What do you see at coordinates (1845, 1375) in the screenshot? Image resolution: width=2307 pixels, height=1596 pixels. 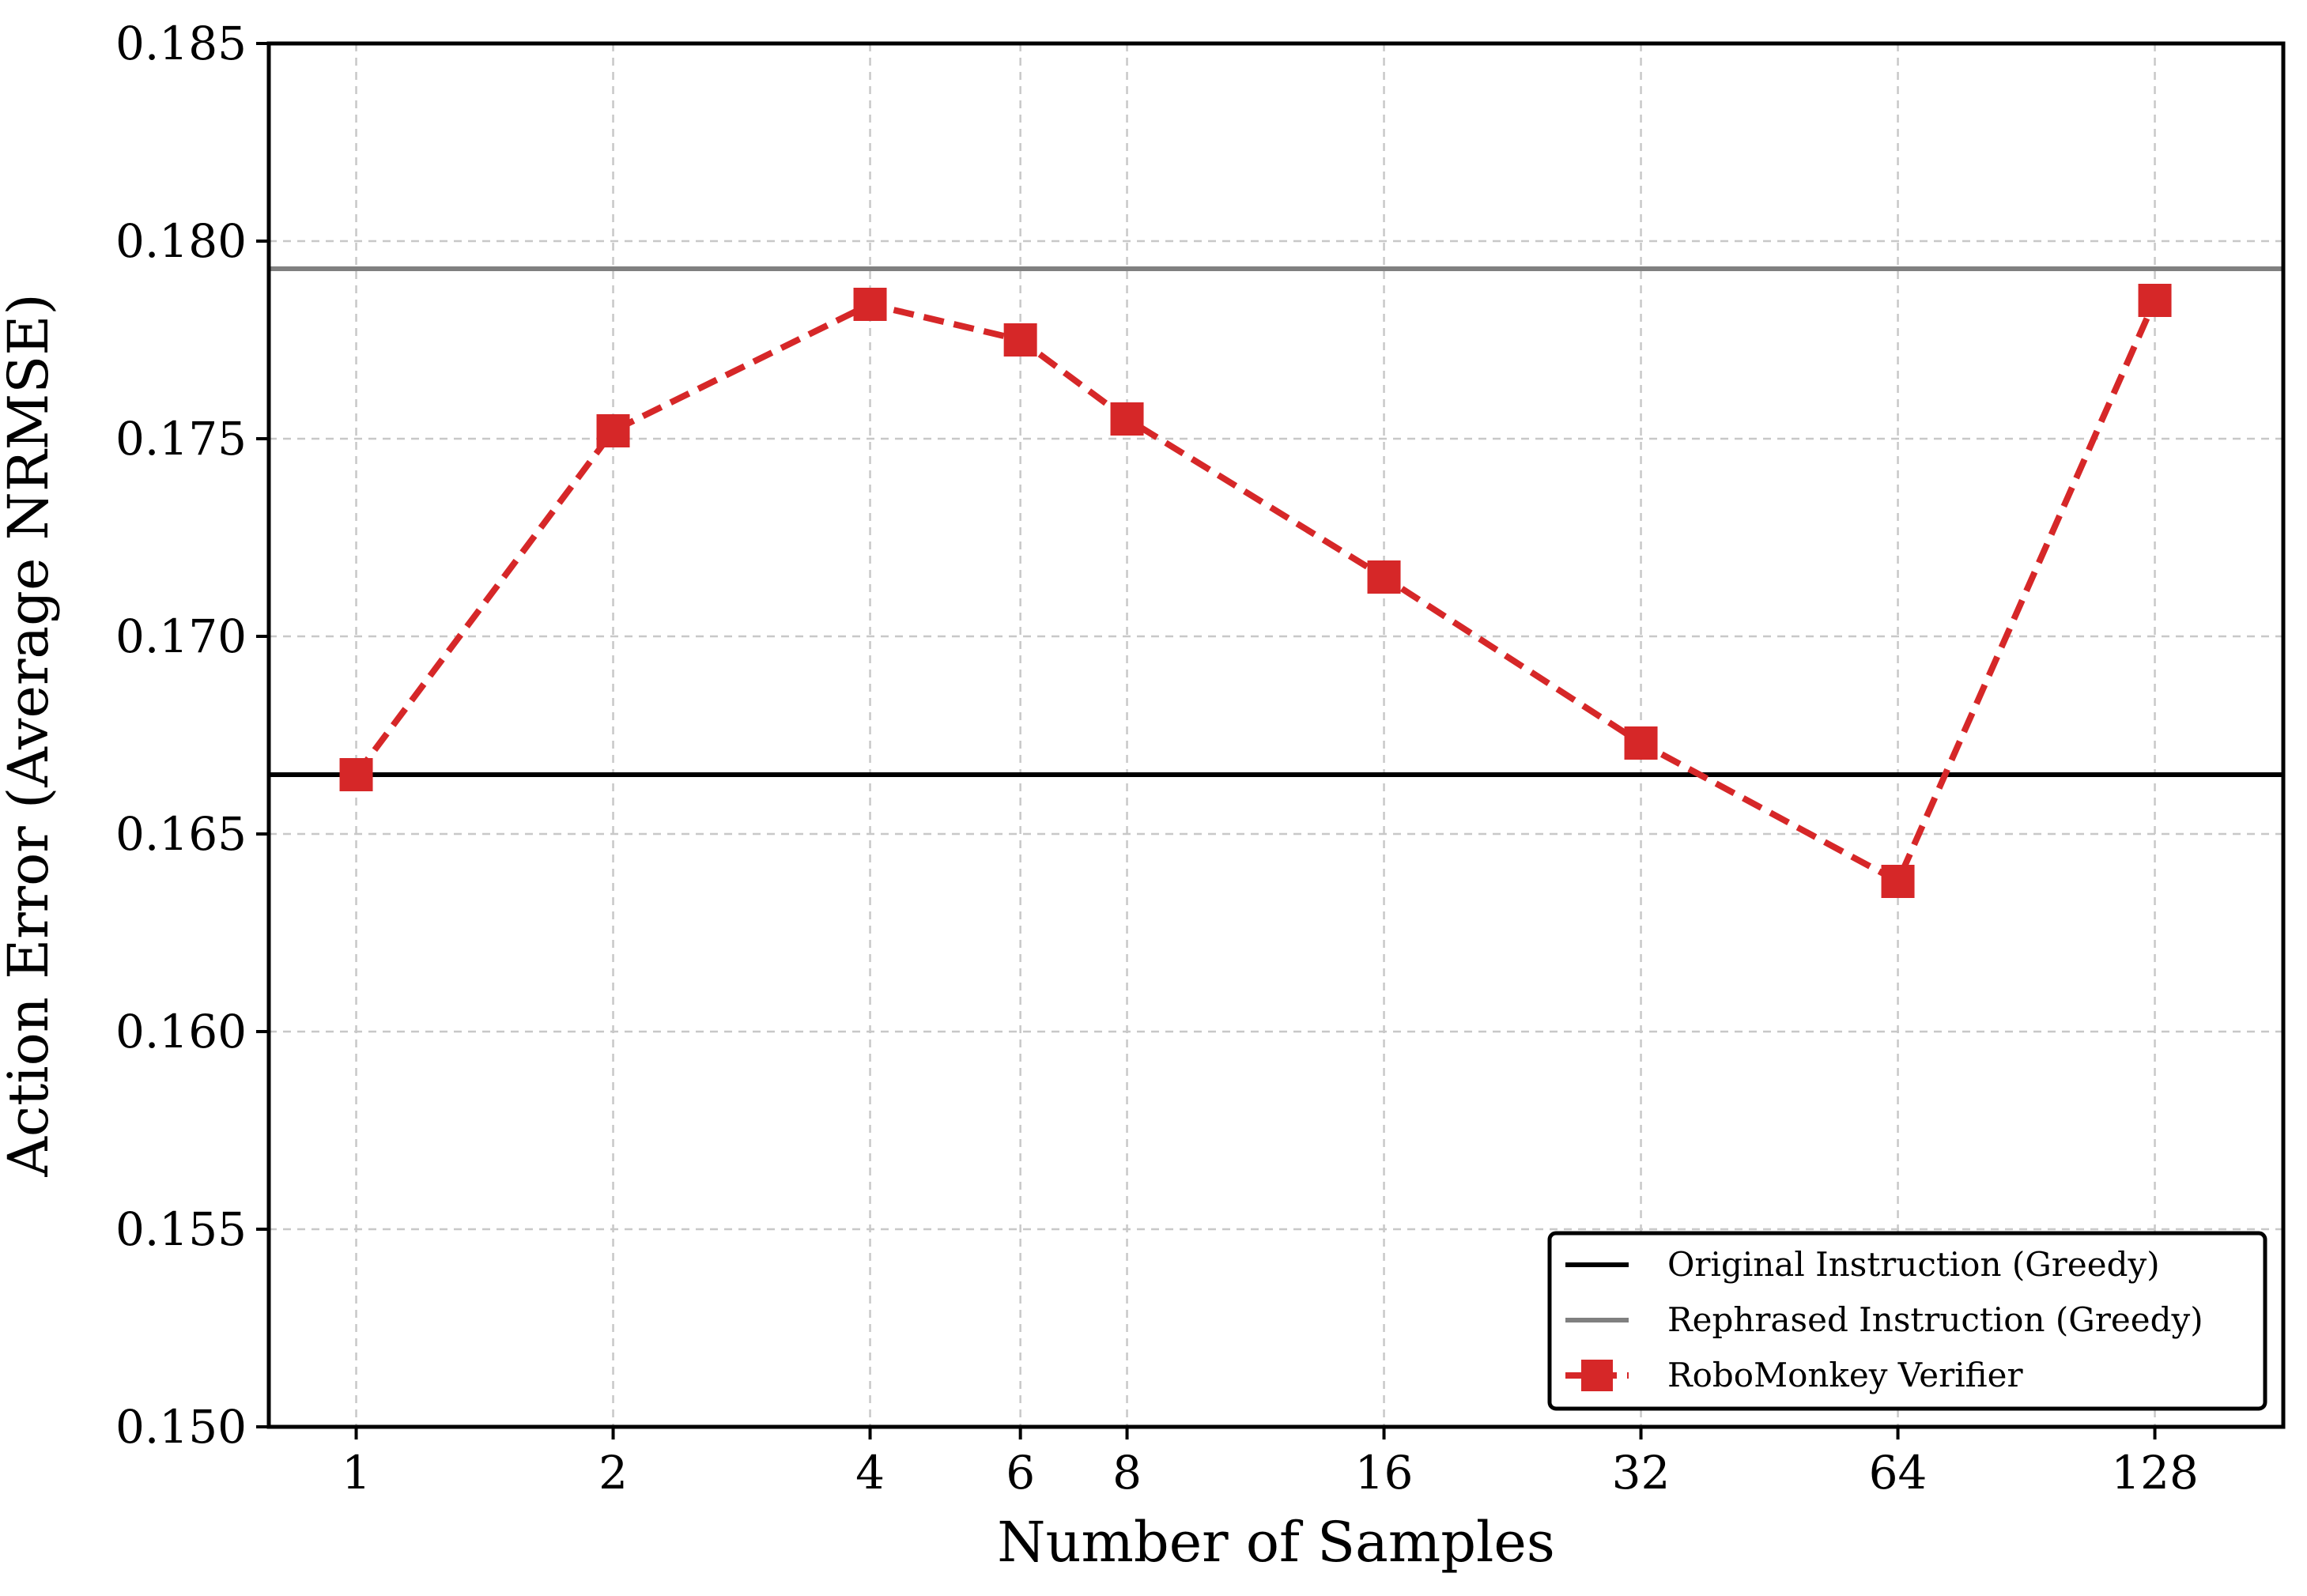 I see `legend-item-robomonkey-label: RoboMonkey Verifier` at bounding box center [1845, 1375].